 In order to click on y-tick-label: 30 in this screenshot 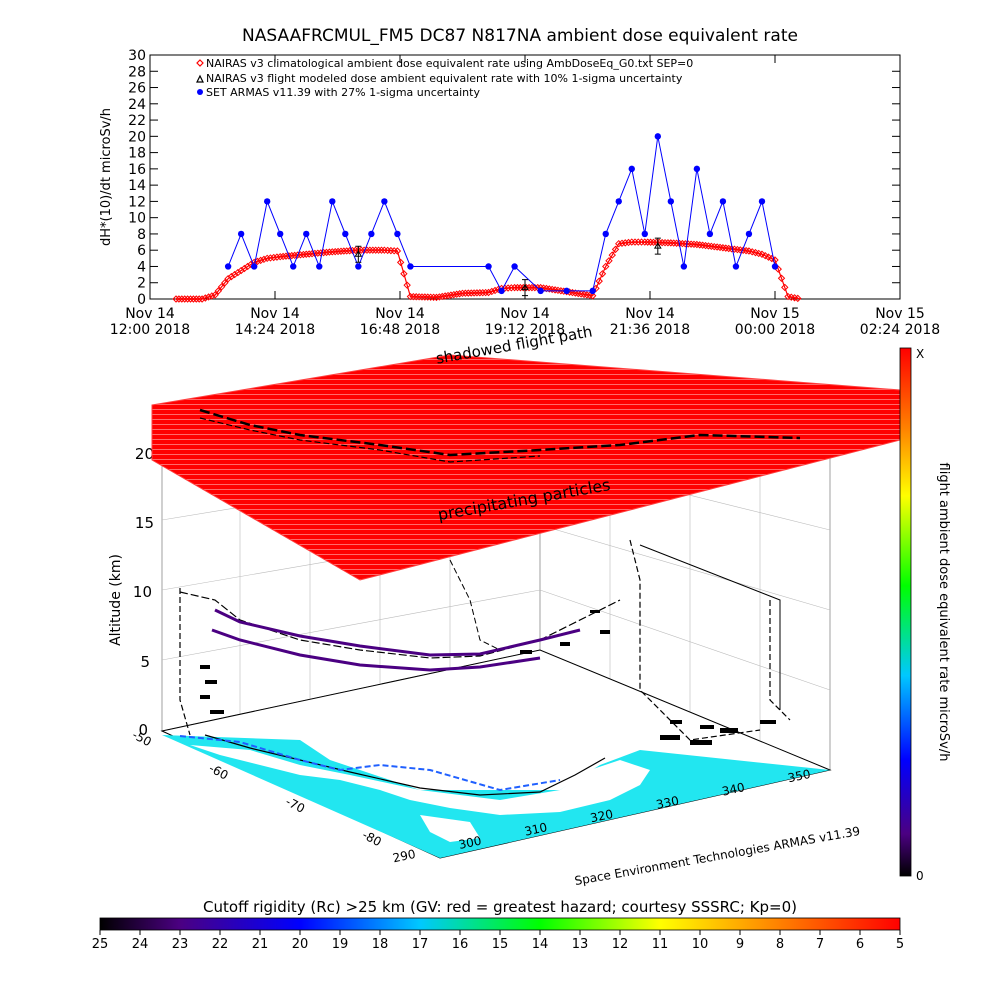, I will do `click(137, 56)`.